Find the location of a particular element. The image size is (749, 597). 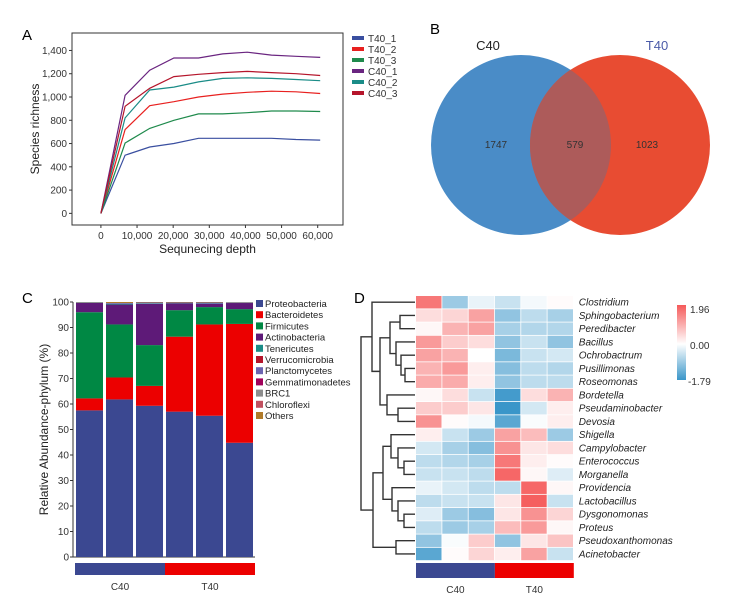

legend-label-c40-2: C40_2 is located at coordinates (383, 83).